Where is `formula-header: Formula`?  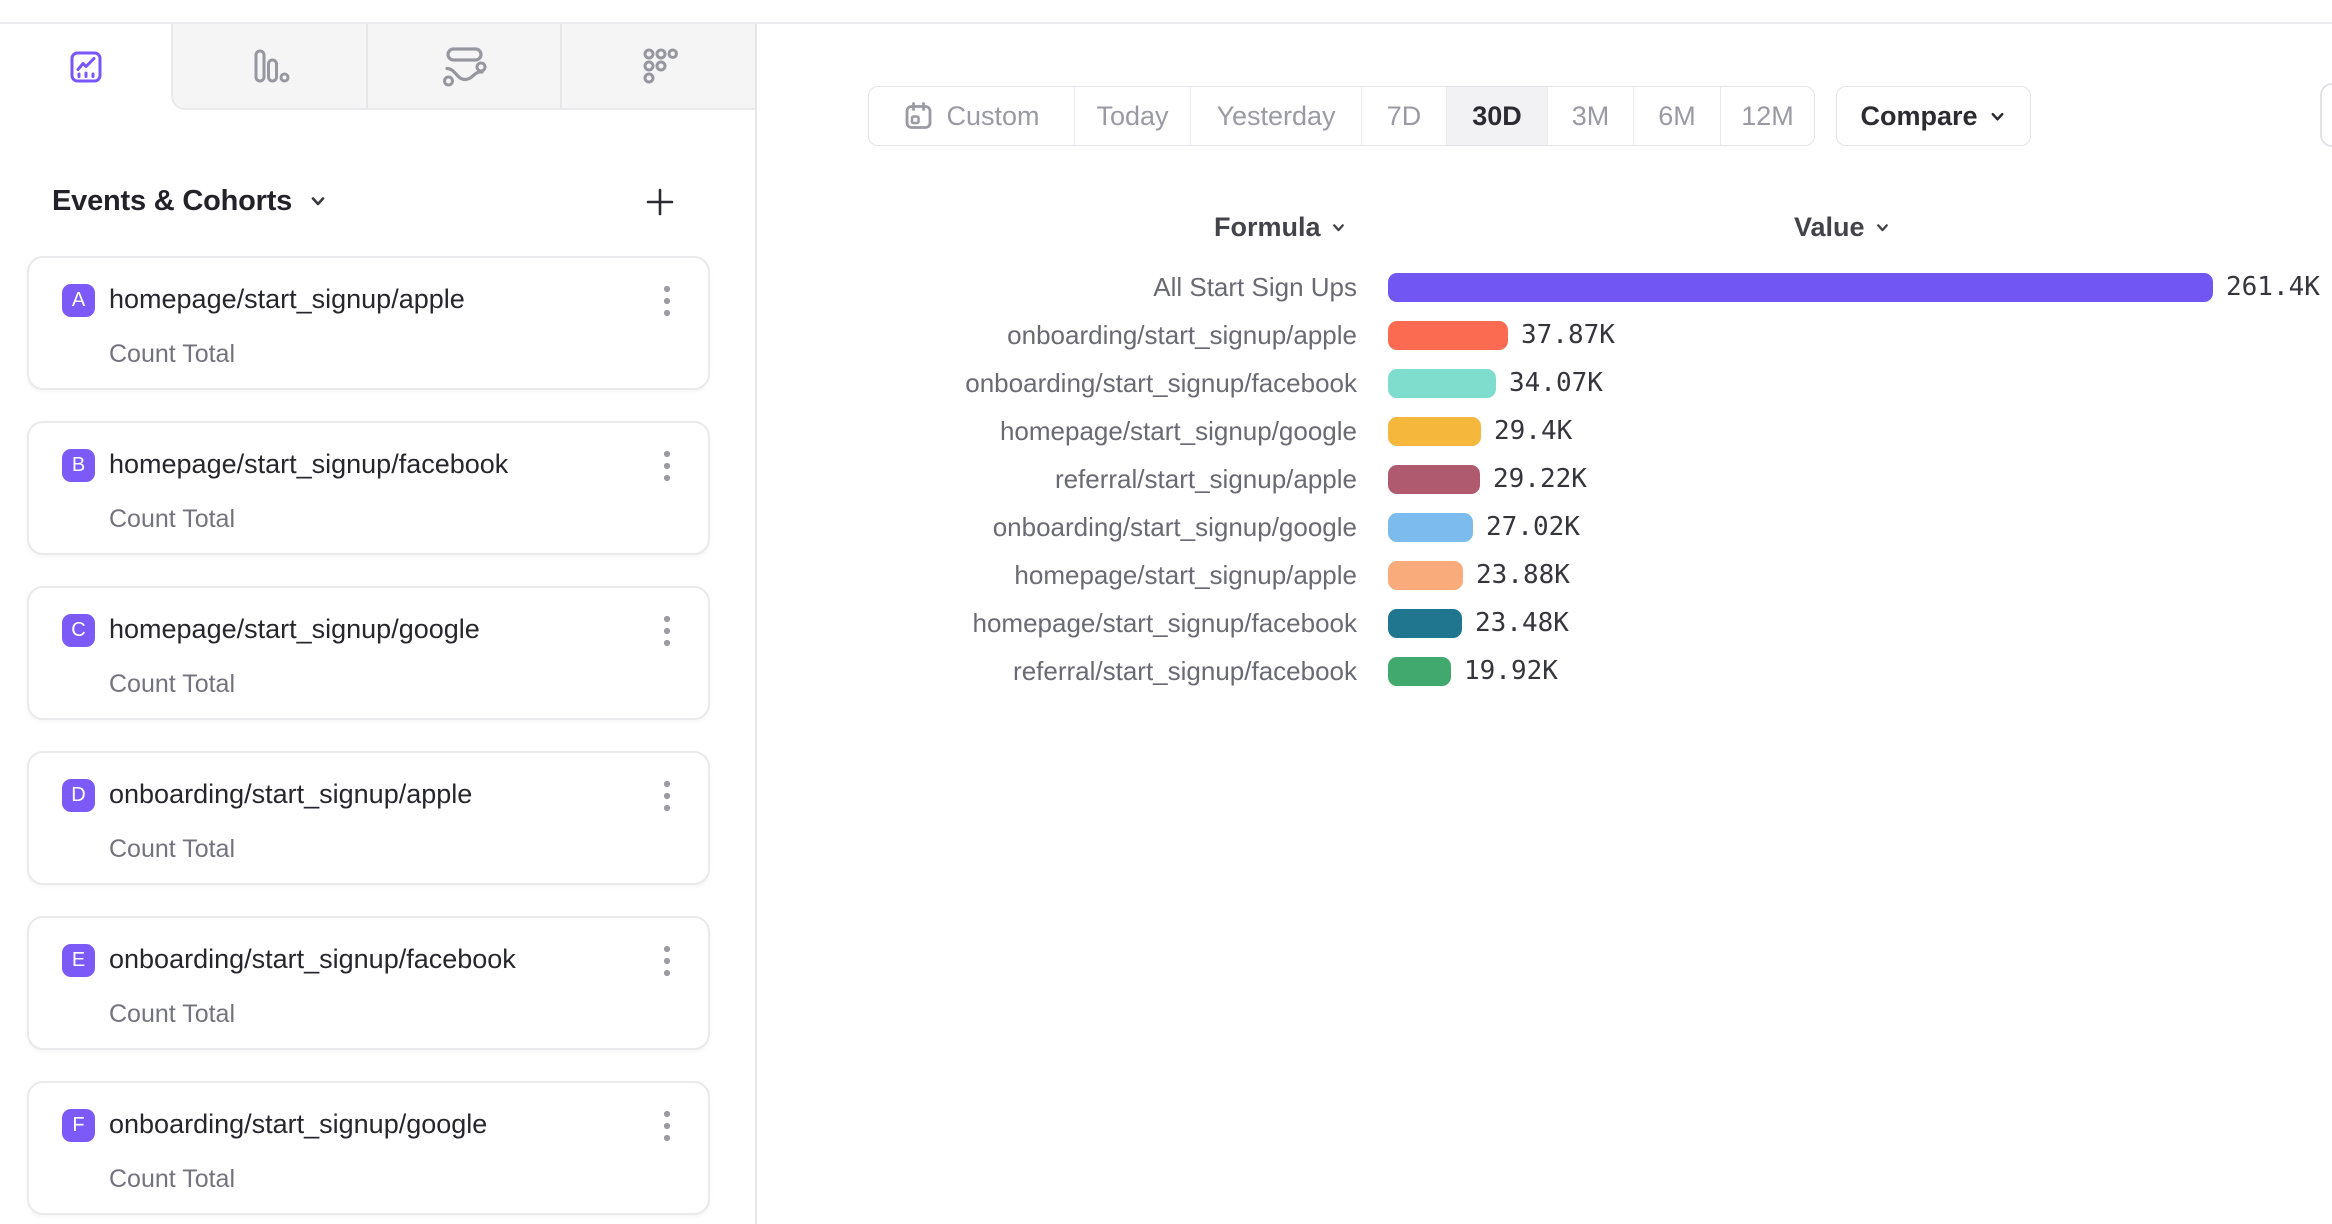
formula-header: Formula is located at coordinates (1280, 227).